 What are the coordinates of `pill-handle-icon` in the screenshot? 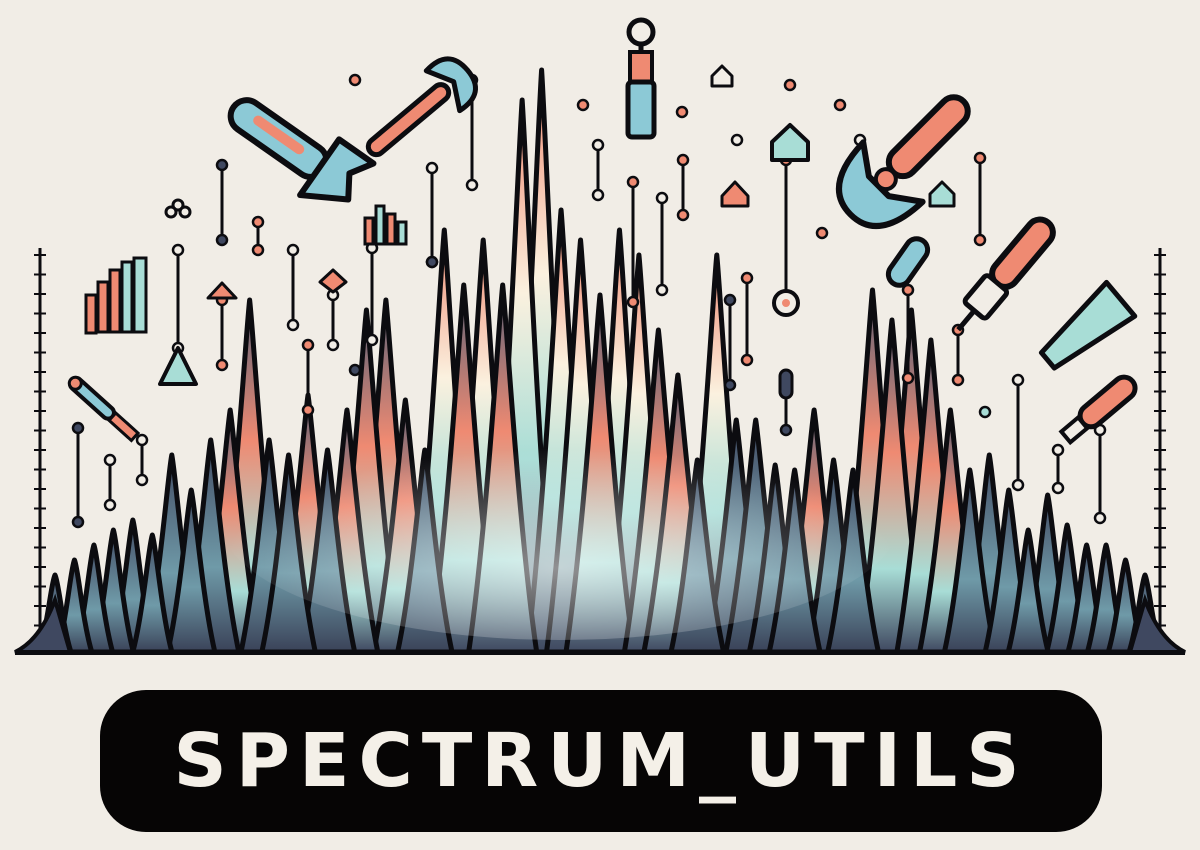 It's located at (908, 262).